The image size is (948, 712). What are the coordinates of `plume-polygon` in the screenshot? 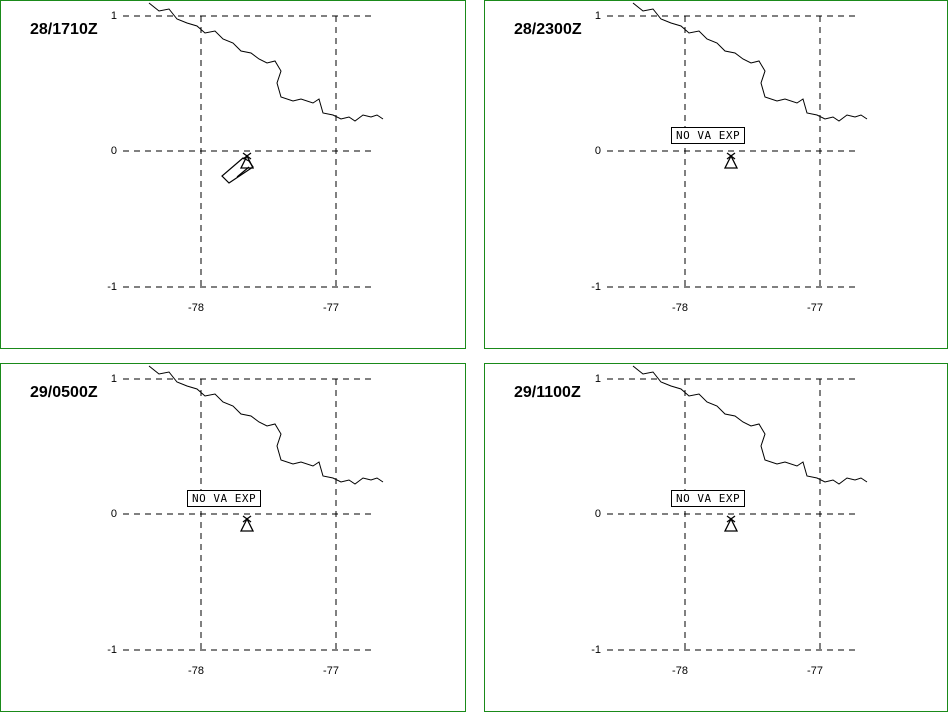 It's located at (237, 170).